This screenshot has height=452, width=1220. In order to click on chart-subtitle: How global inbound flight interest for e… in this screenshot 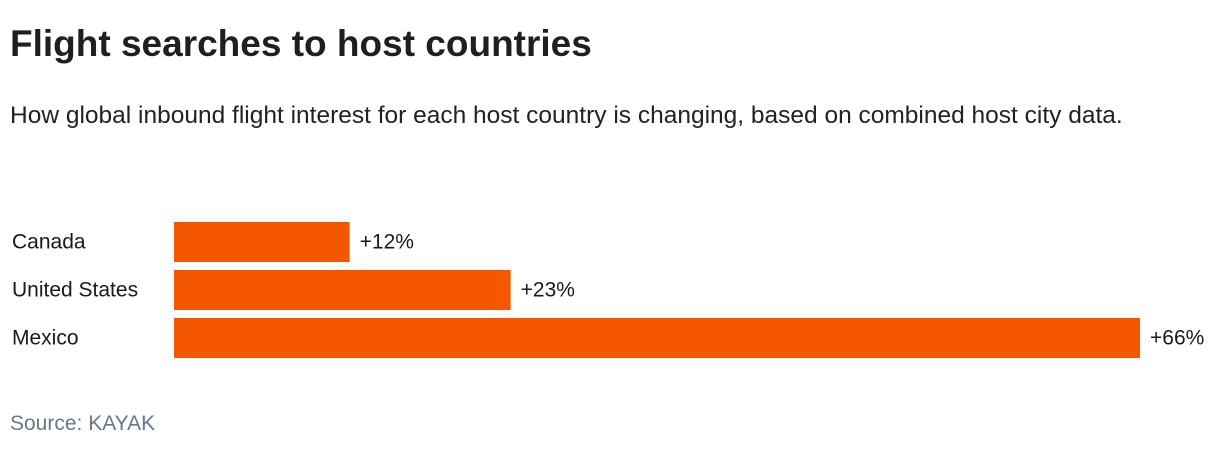, I will do `click(612, 116)`.